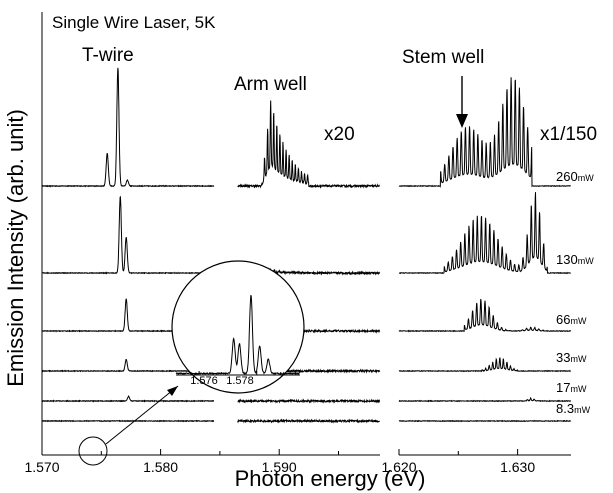 The image size is (613, 493). What do you see at coordinates (517, 467) in the screenshot?
I see `x-tick-label-r-1: 1.630` at bounding box center [517, 467].